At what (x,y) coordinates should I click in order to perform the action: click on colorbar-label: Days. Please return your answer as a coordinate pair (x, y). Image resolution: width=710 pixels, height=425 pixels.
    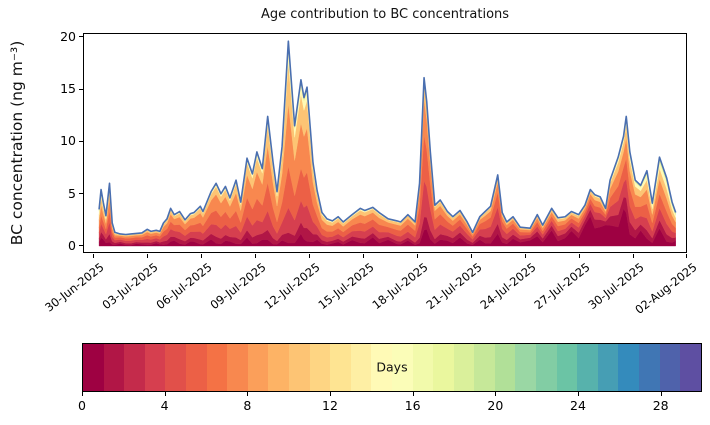
    Looking at the image, I should click on (392, 367).